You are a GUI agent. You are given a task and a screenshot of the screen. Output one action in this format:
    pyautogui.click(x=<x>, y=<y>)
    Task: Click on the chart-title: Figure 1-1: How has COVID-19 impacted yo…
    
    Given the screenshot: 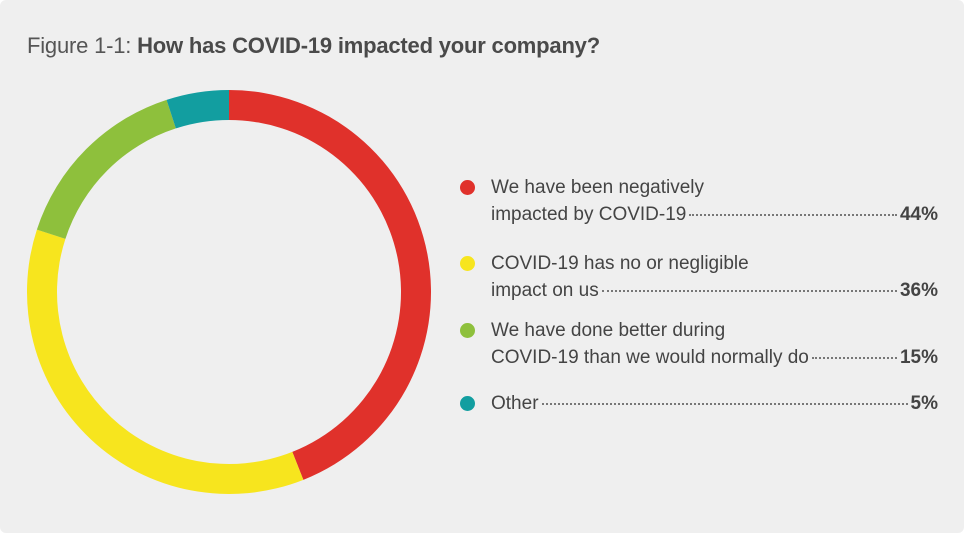 What is the action you would take?
    pyautogui.click(x=313, y=46)
    